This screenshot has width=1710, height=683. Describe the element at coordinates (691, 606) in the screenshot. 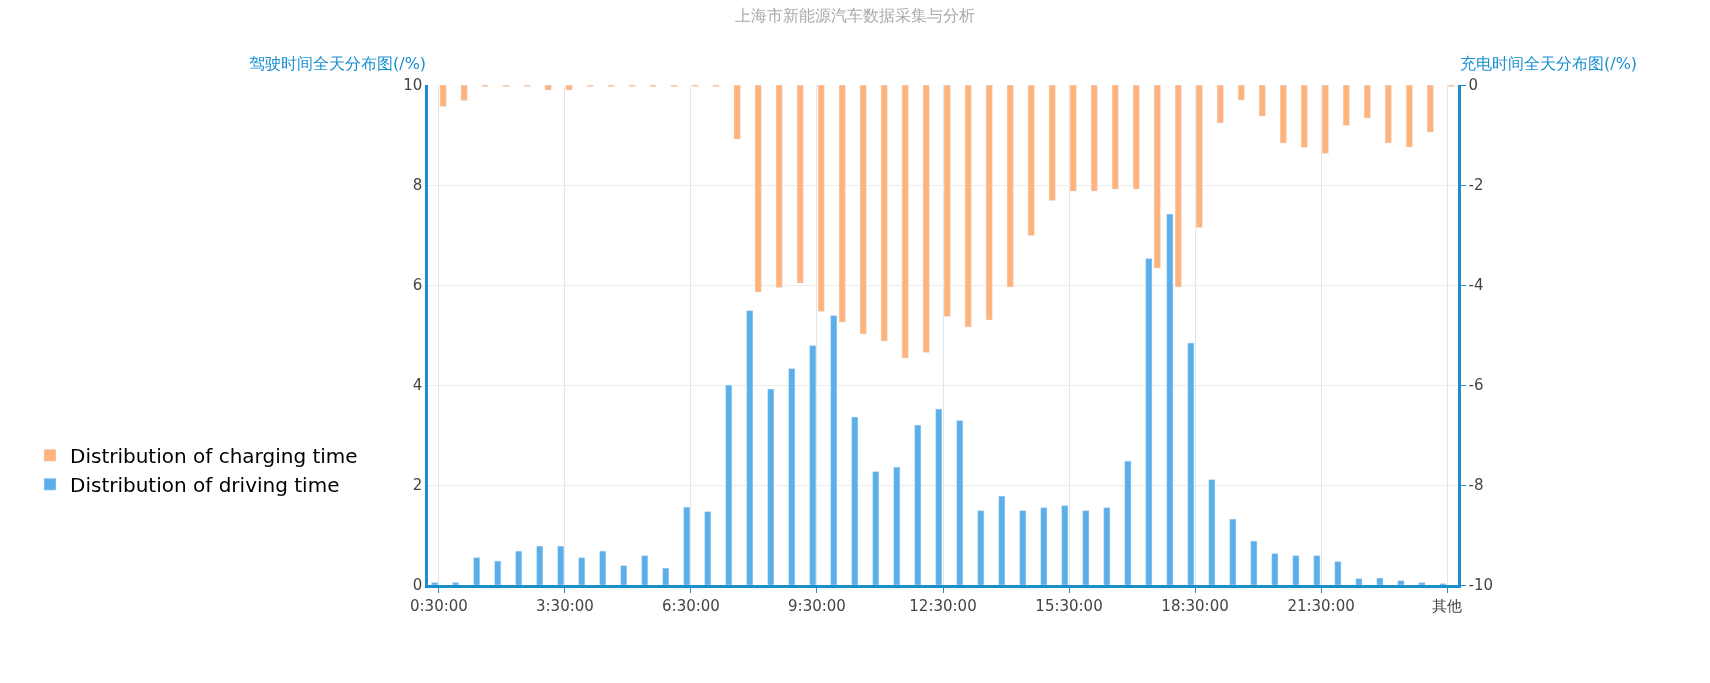

I see `x-tick-label: 6:30:00` at that location.